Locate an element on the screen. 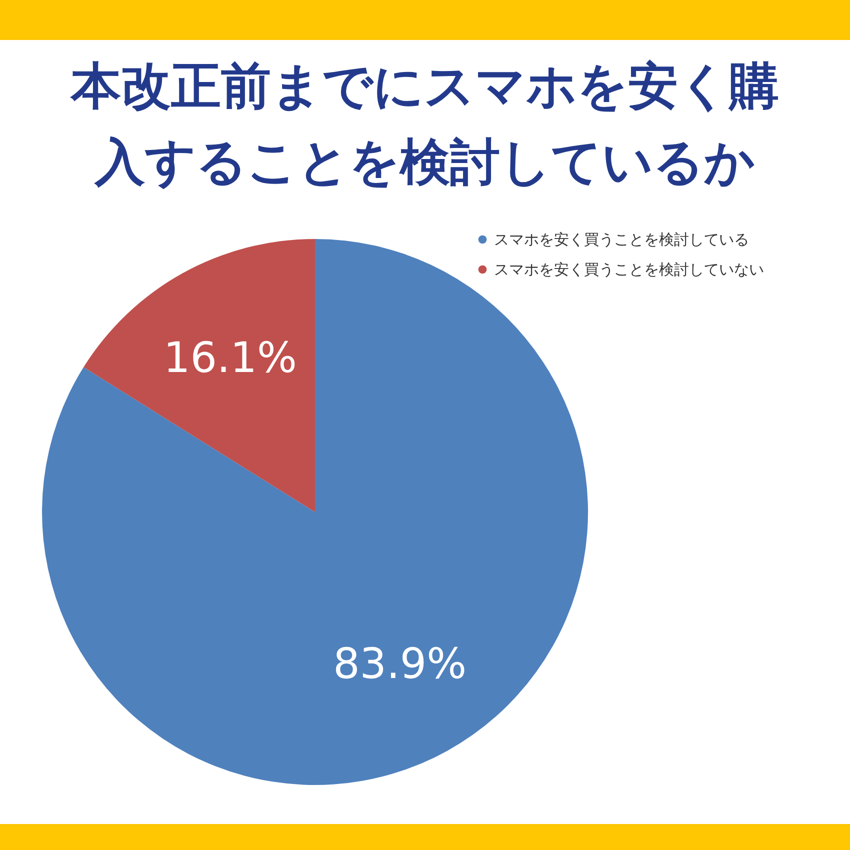 The height and width of the screenshot is (850, 850). data-label: 16.1% is located at coordinates (230, 357).